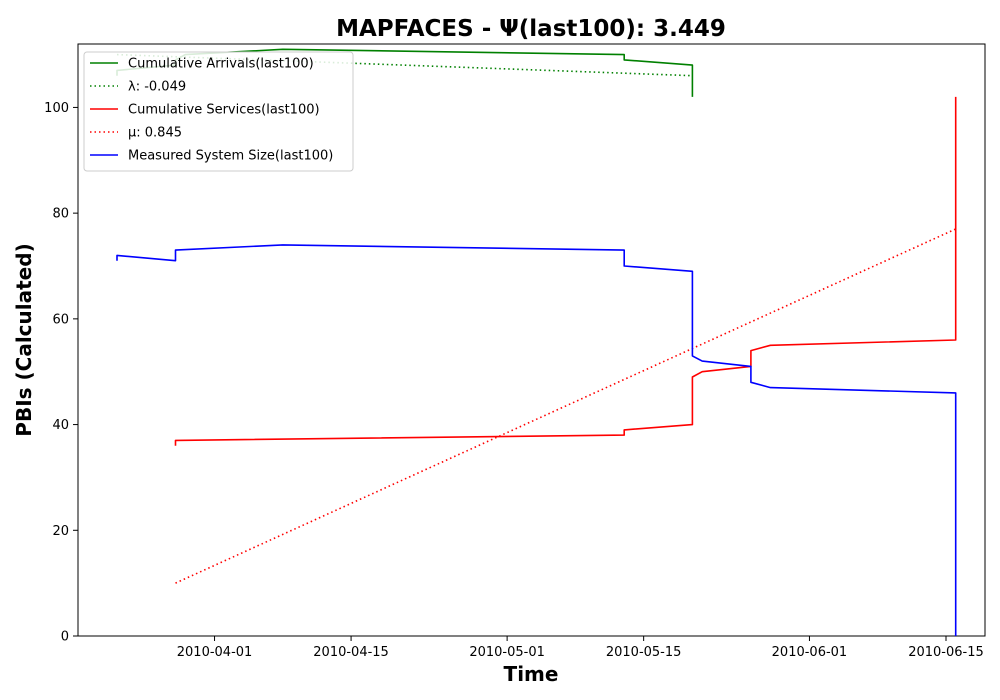 This screenshot has height=700, width=1000. What do you see at coordinates (60, 425) in the screenshot?
I see `y-tick-label: 40` at bounding box center [60, 425].